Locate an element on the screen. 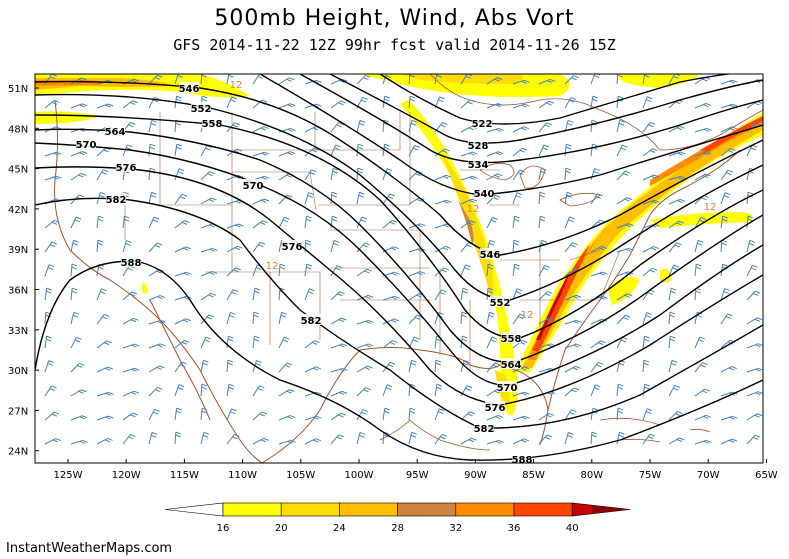  lon-label: 65W is located at coordinates (766, 475).